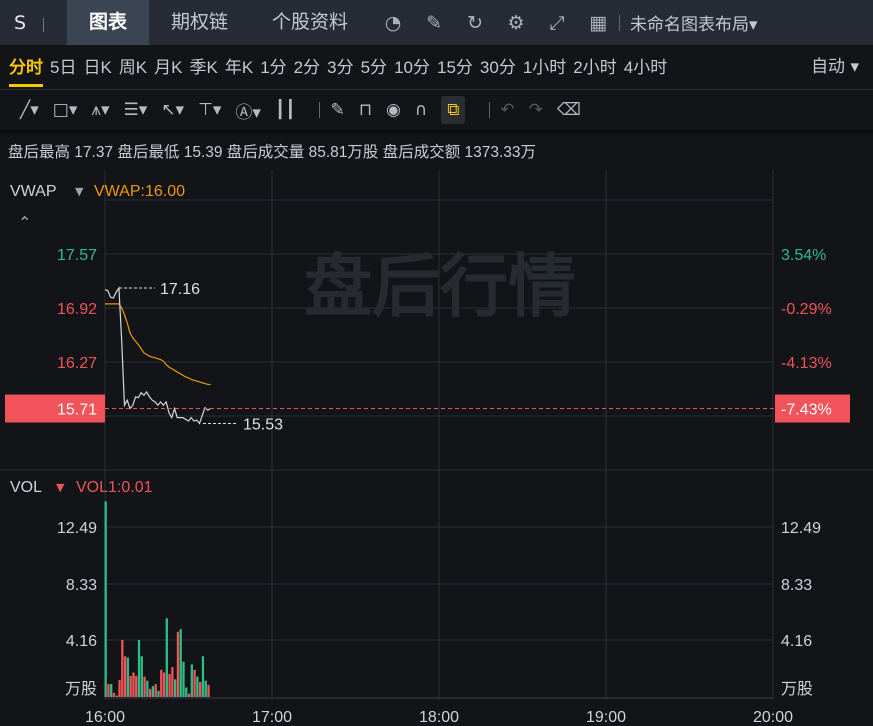  I want to click on time-tick: 19:00, so click(606, 717).